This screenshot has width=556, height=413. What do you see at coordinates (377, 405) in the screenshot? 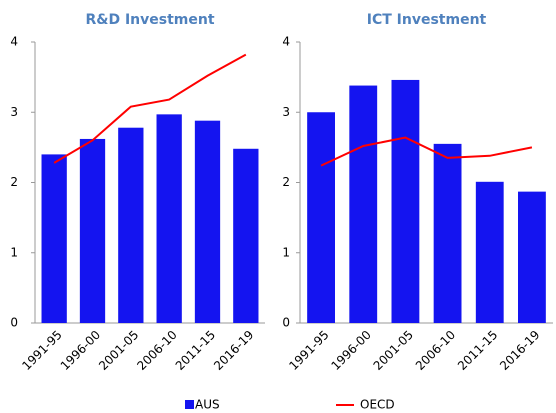
I see `legend-label: OECD` at bounding box center [377, 405].